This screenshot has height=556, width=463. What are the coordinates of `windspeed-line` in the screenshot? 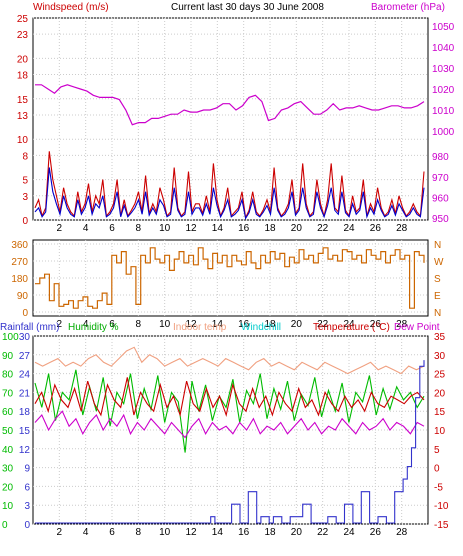 It's located at (229, 185).